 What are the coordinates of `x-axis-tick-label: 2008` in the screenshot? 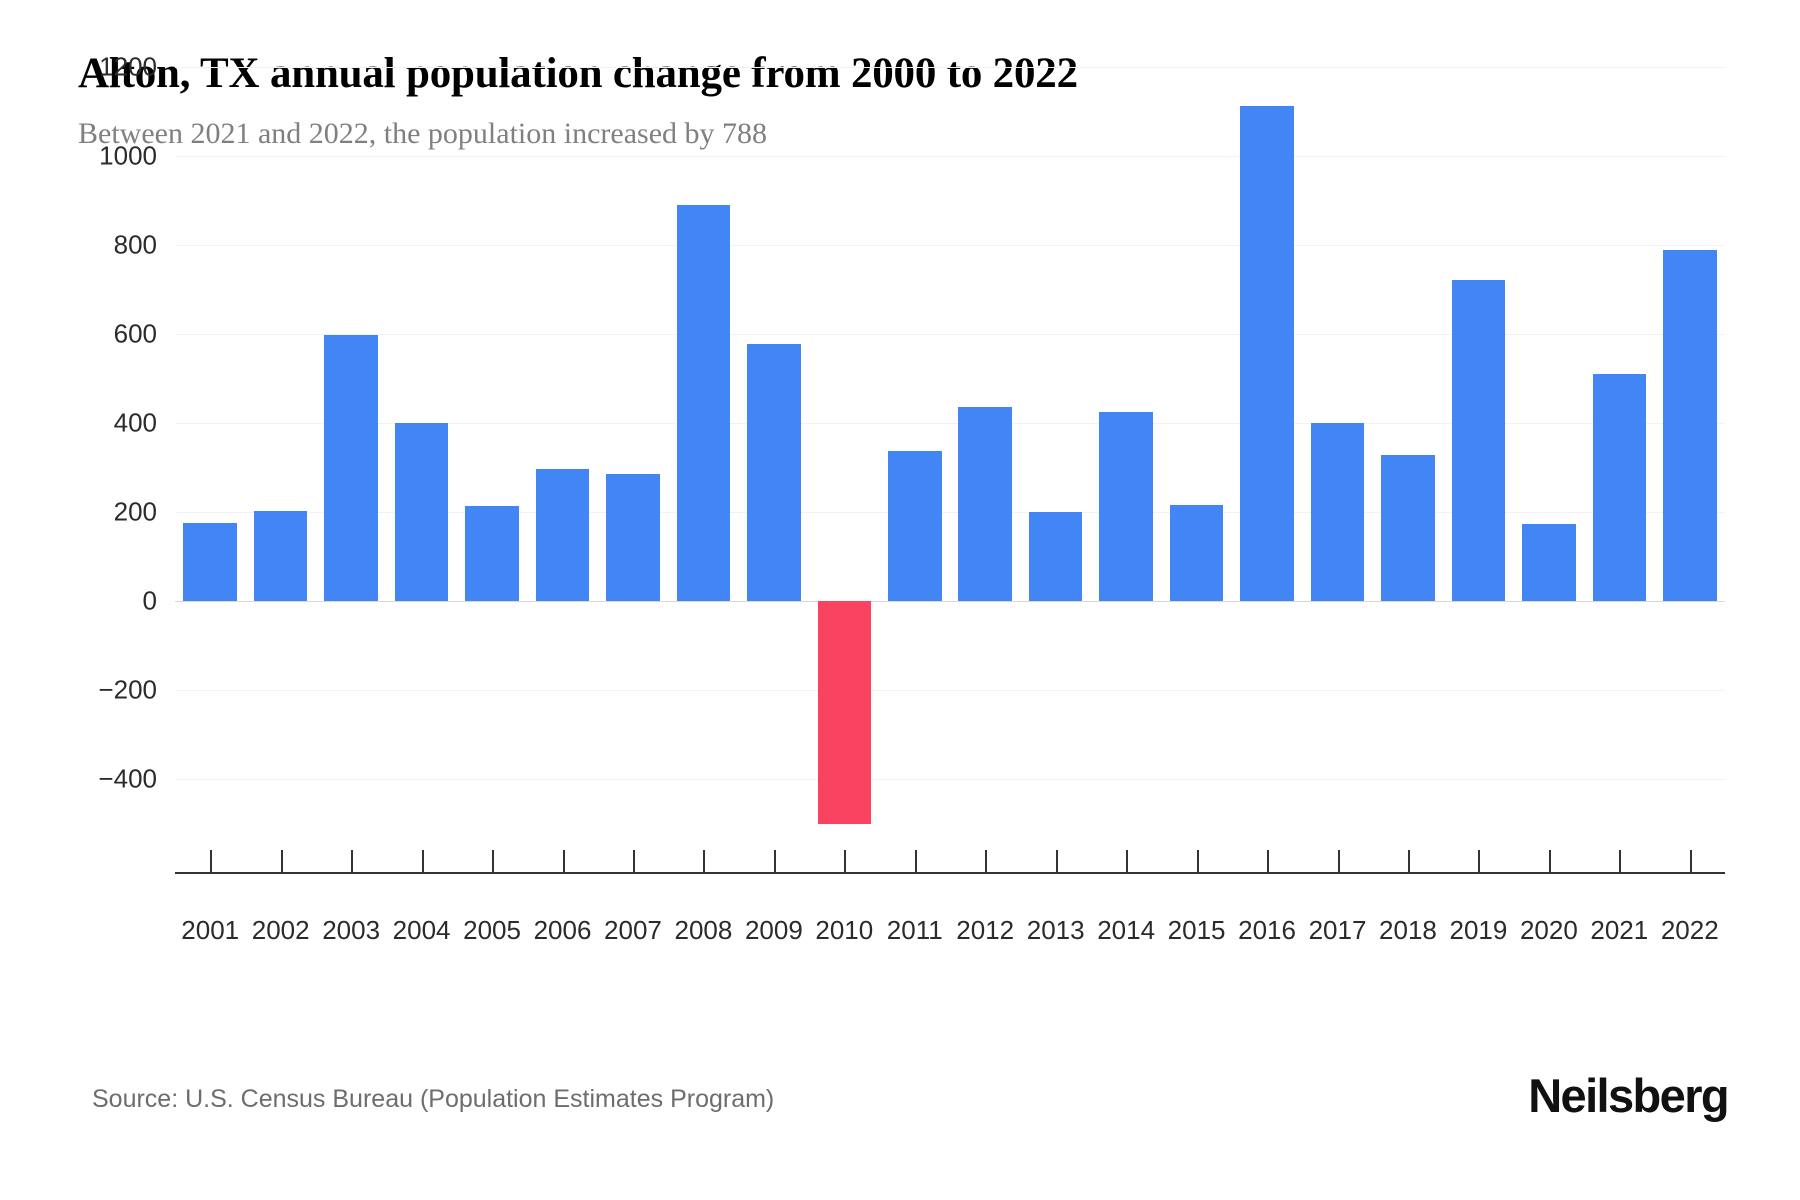 It's located at (703, 930).